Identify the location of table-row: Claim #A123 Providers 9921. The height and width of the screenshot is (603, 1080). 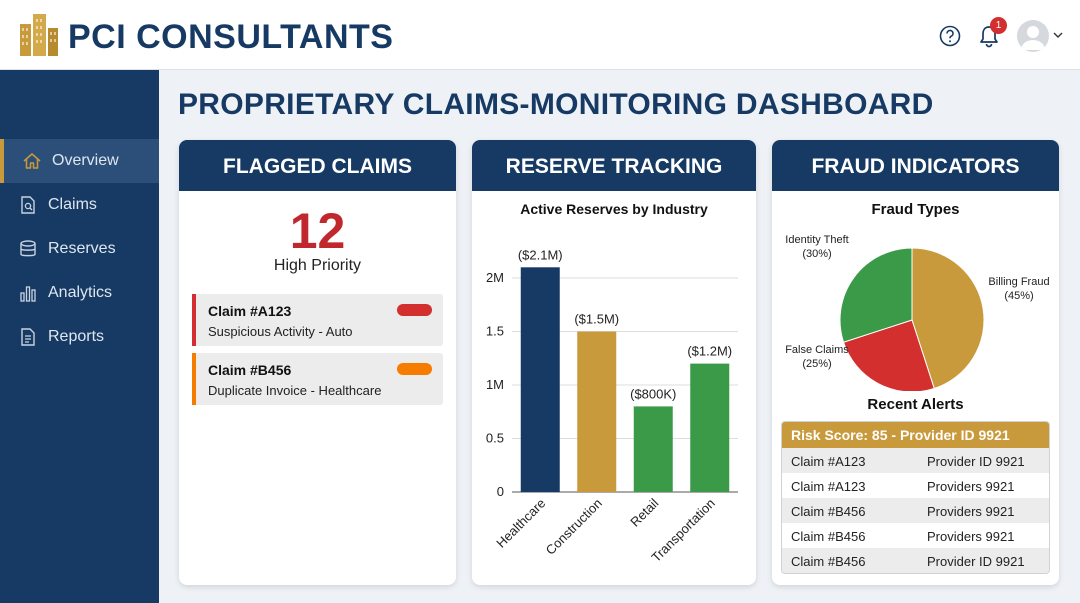
(915, 485).